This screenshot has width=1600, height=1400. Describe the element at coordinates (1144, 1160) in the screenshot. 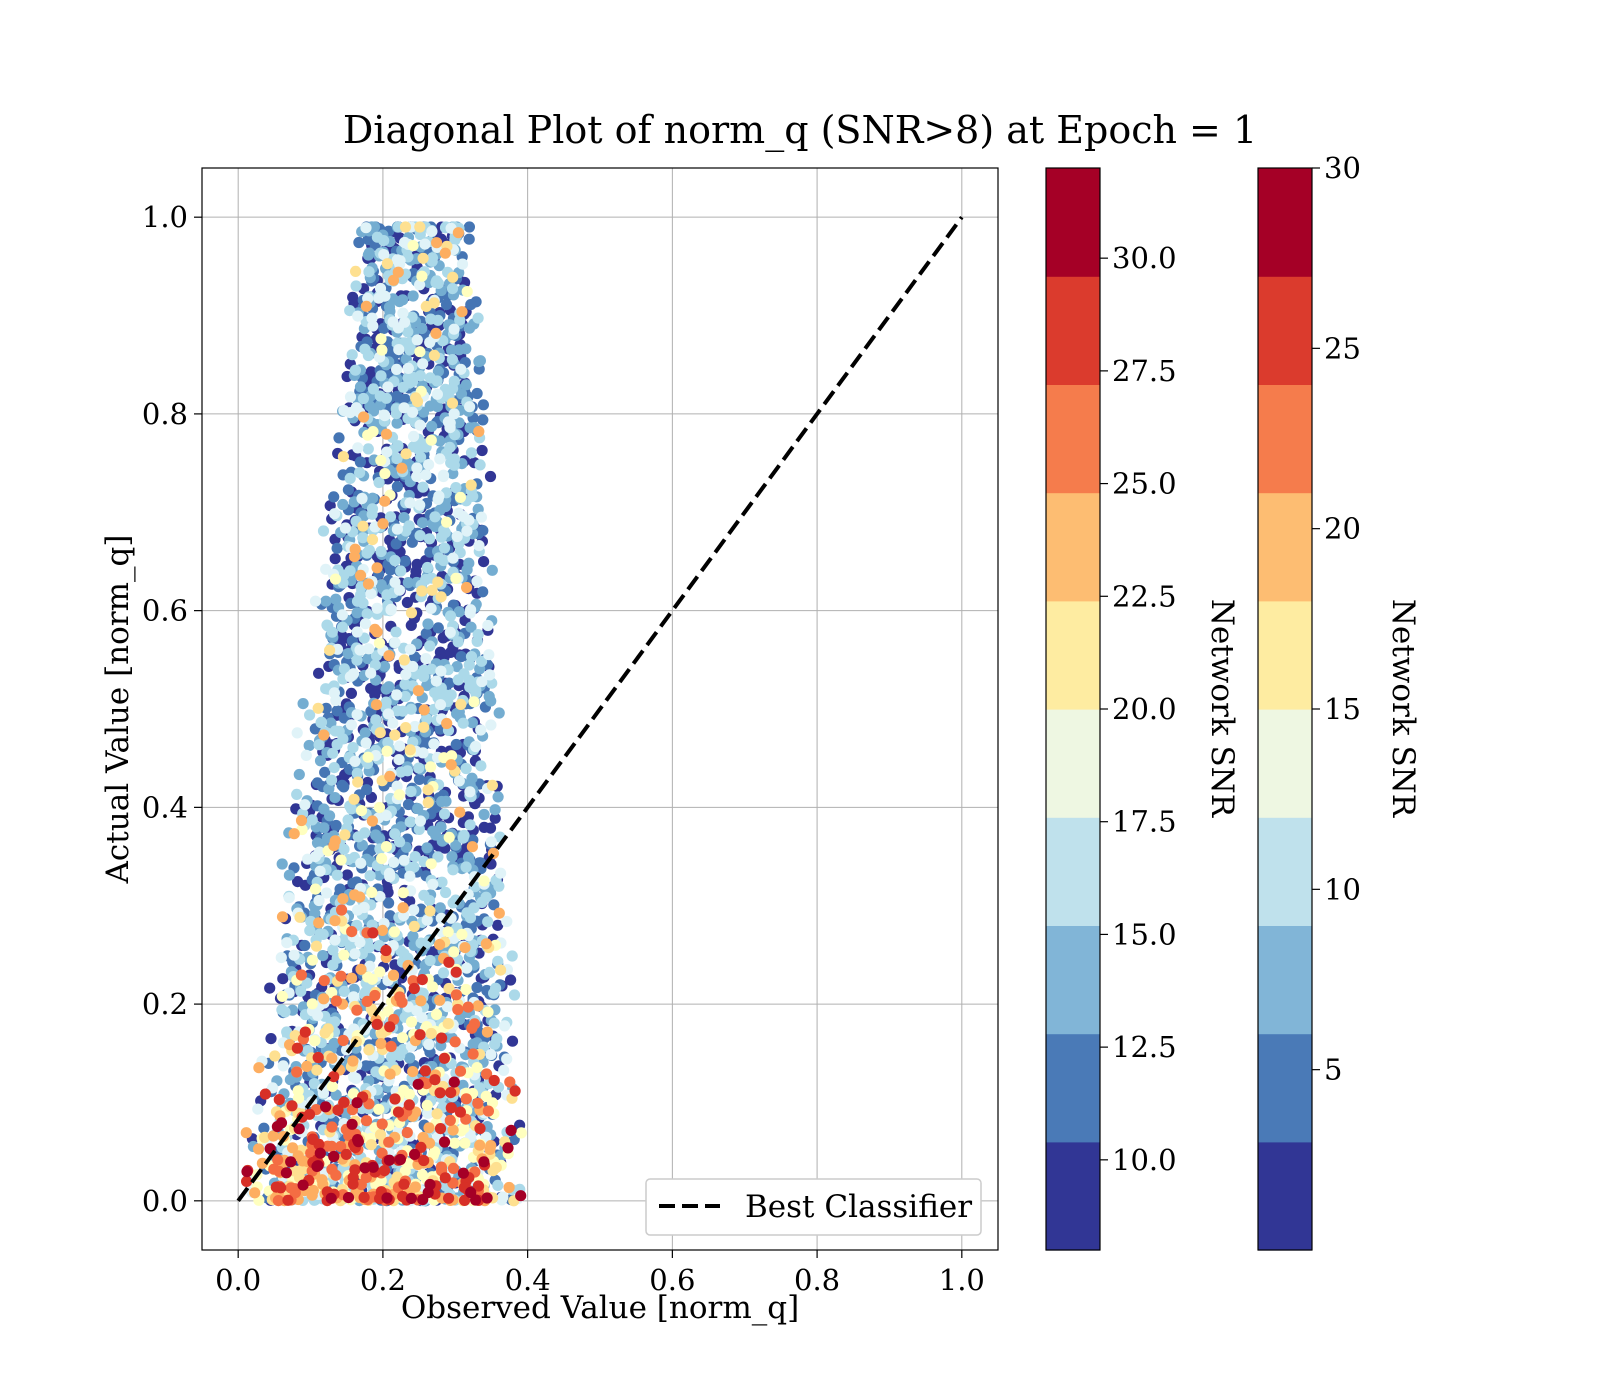

I see `colorbar-1-tick-label: 10.0` at that location.